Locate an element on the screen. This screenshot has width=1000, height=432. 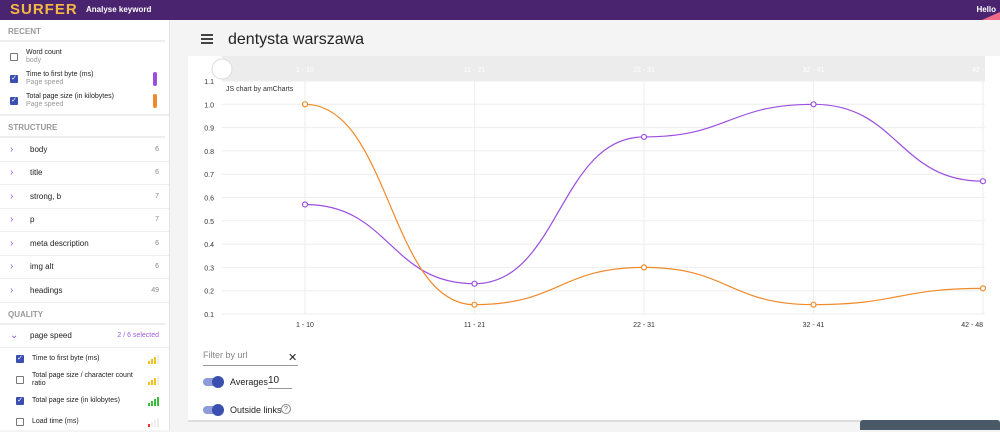
structure-item: › body 6 is located at coordinates (84, 150).